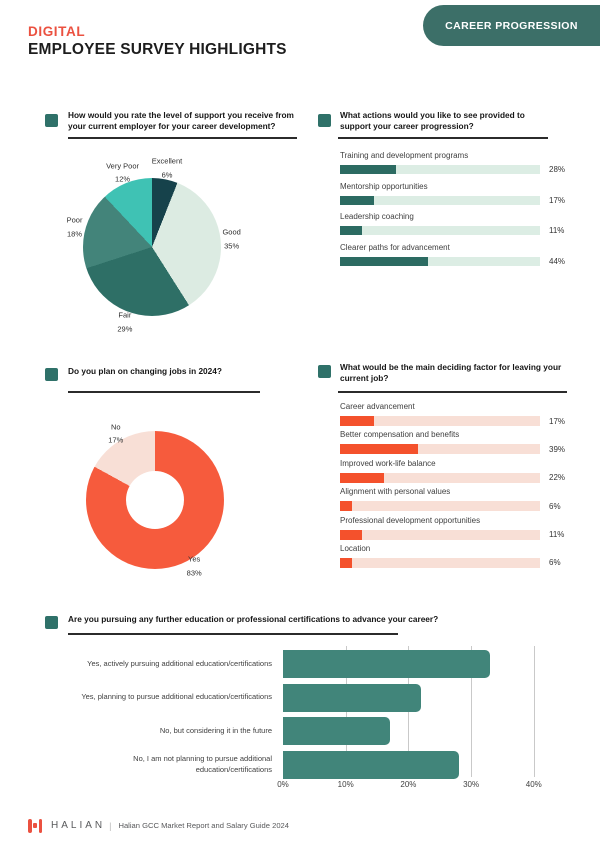 The height and width of the screenshot is (849, 600). What do you see at coordinates (408, 784) in the screenshot?
I see `axis-tick-label: 20%` at bounding box center [408, 784].